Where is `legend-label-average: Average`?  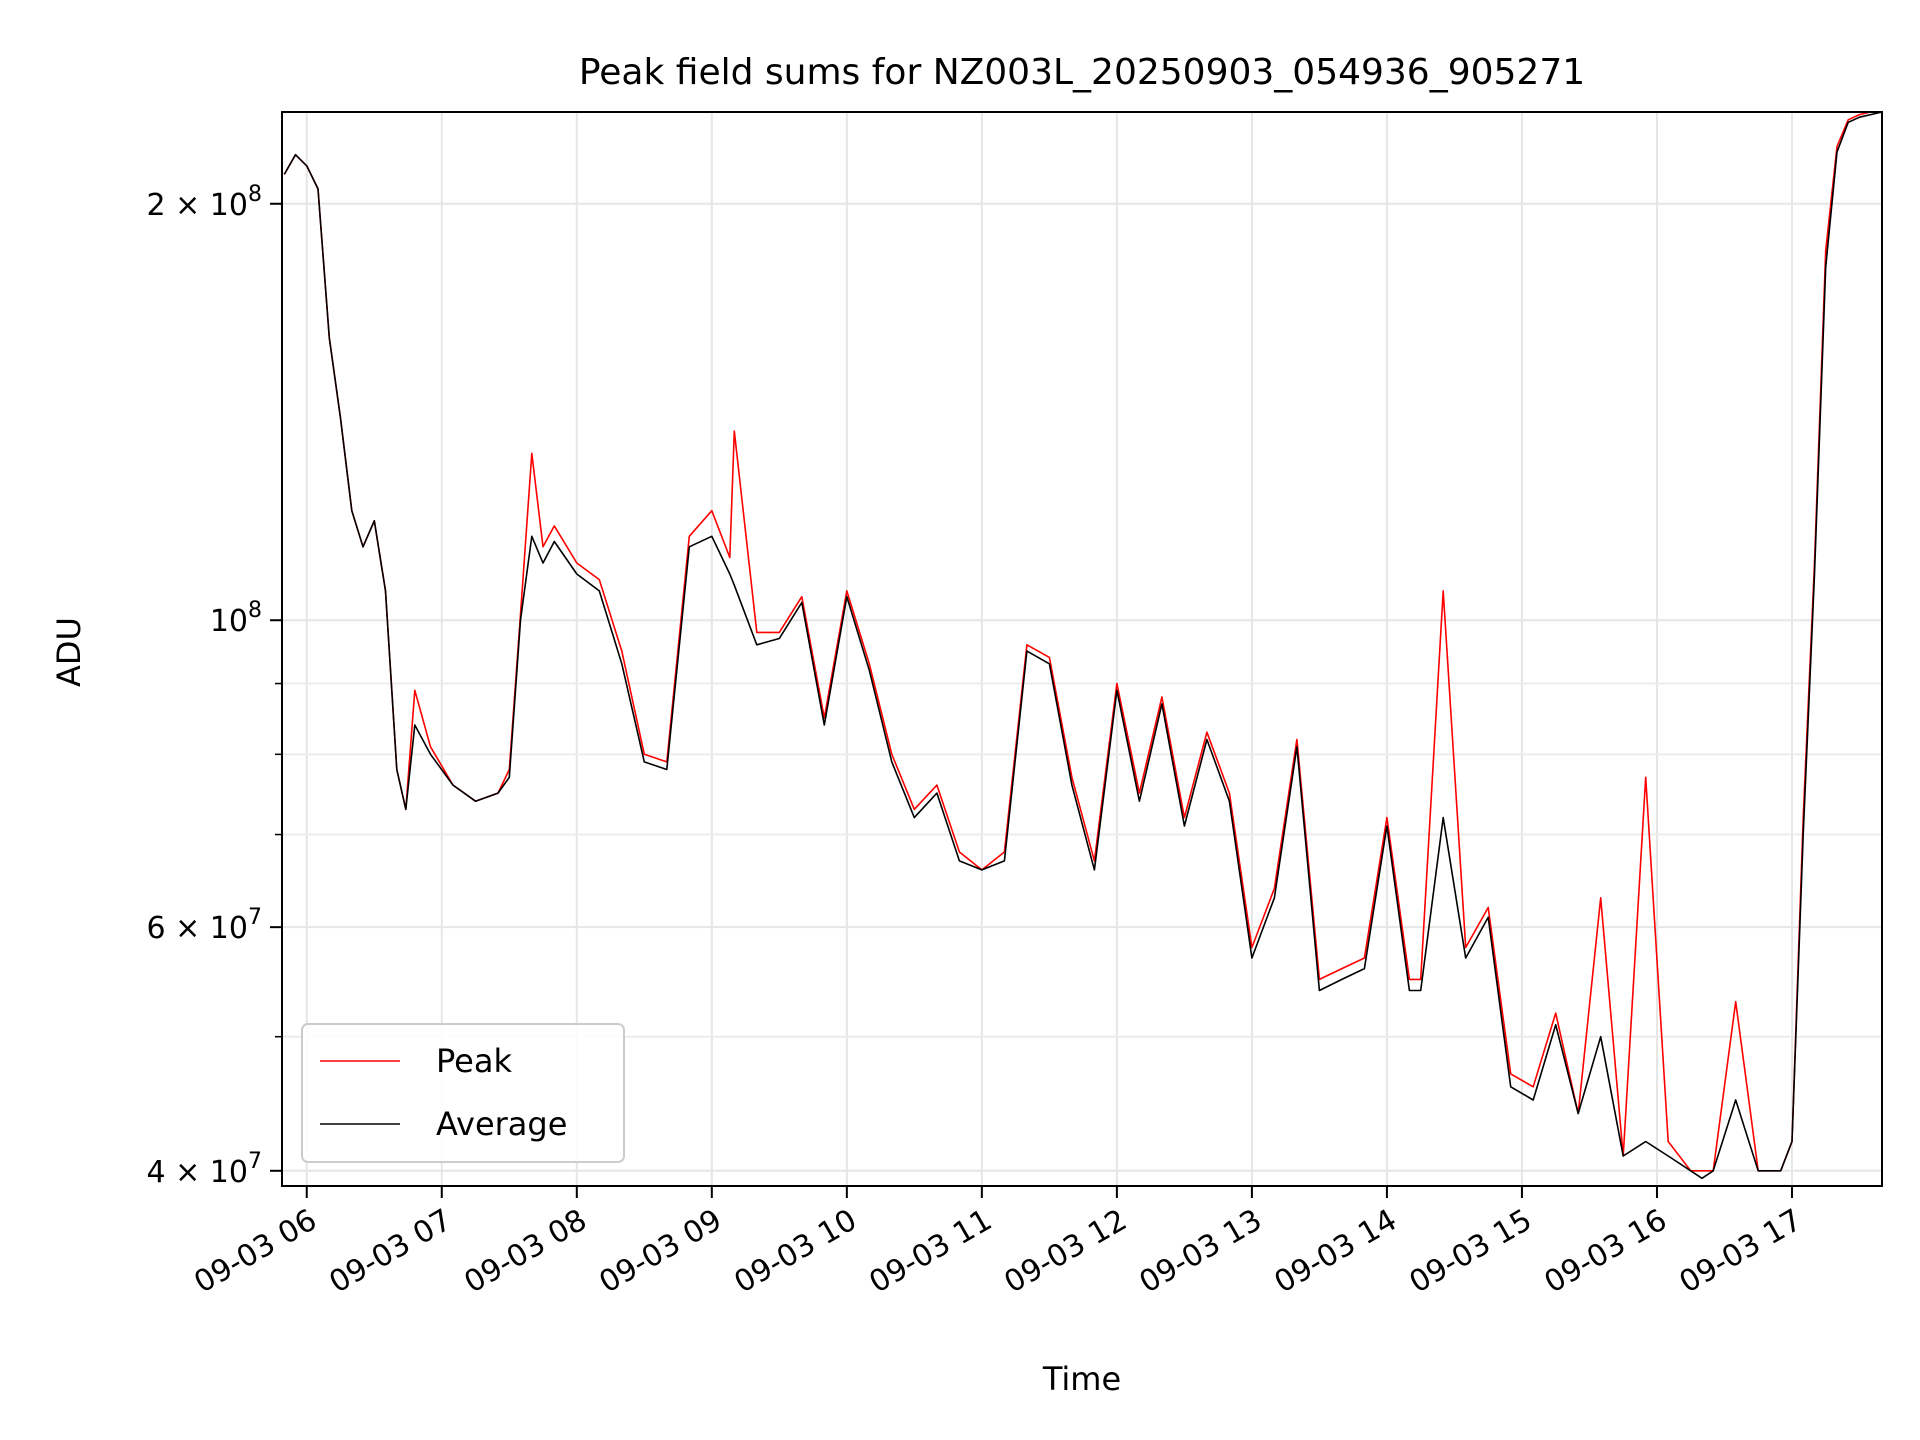 legend-label-average: Average is located at coordinates (501, 1124).